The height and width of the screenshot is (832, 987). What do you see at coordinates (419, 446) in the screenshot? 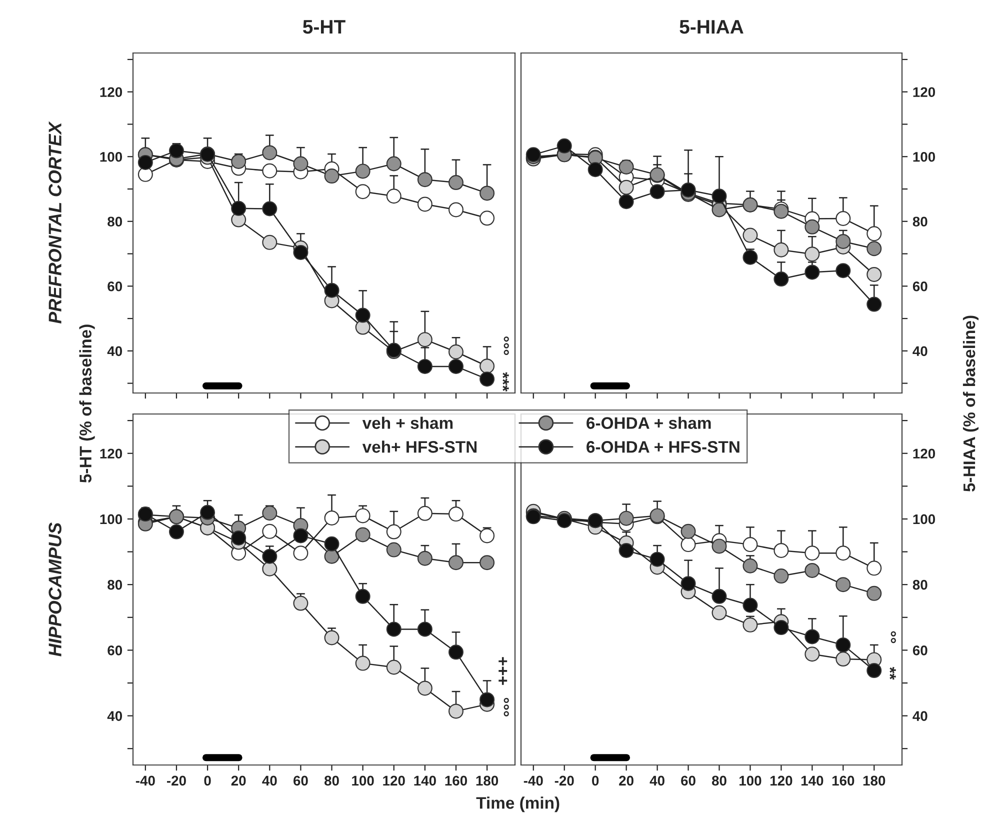
I see `legend-label: veh+ HFS-STN` at bounding box center [419, 446].